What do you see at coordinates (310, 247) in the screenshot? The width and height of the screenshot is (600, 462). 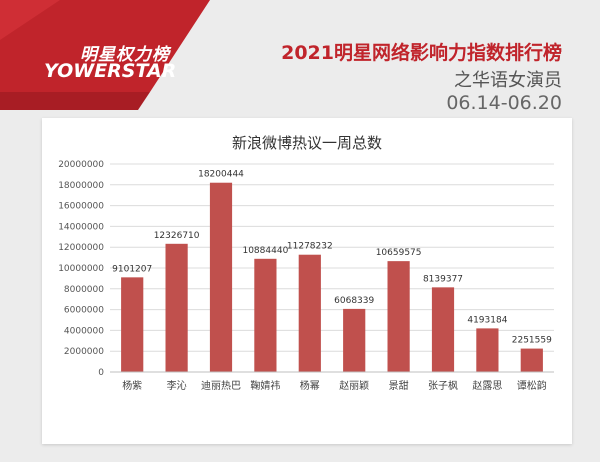 I see `data-label: 11278232` at bounding box center [310, 247].